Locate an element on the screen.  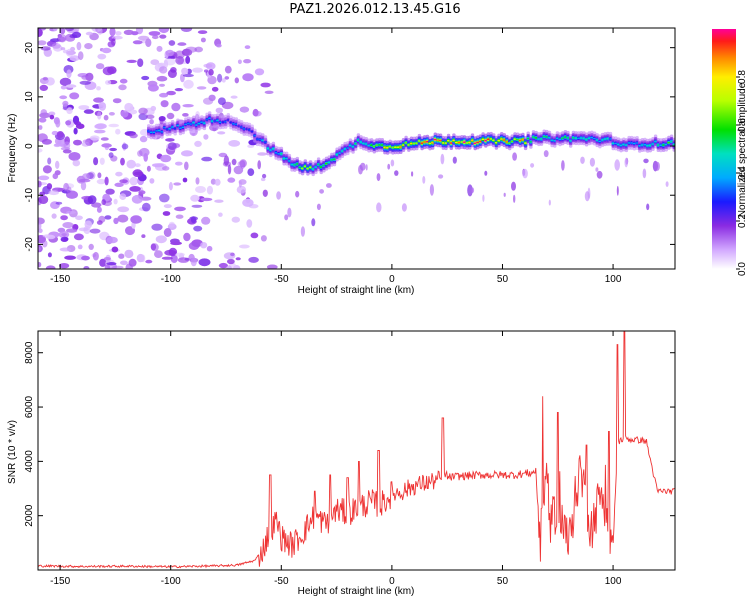
spectrogram-x-label: Height of straight line (km) is located at coordinates (356, 290).